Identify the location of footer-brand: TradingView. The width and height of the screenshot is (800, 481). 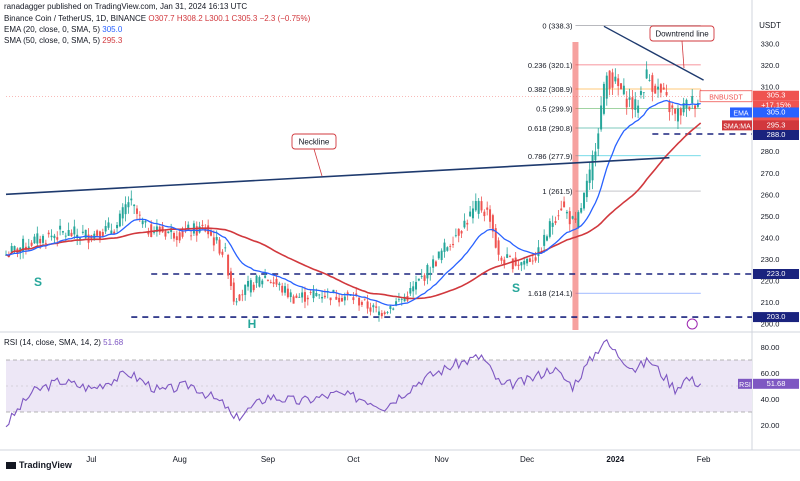
(39, 465).